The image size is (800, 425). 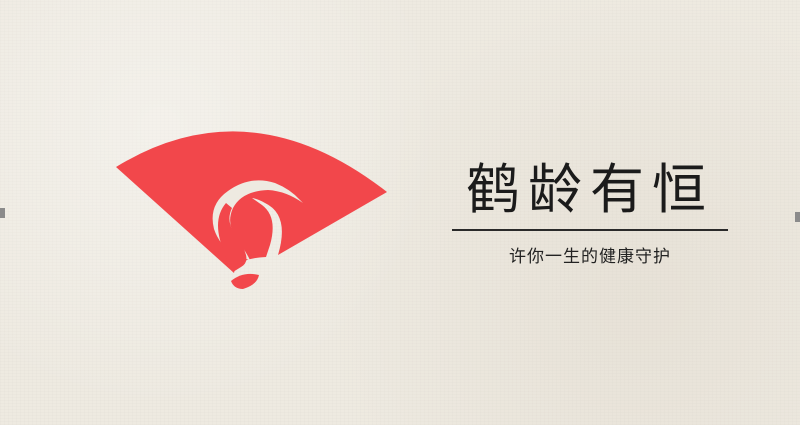 What do you see at coordinates (590, 189) in the screenshot?
I see `brand-name: 鹤龄有恒` at bounding box center [590, 189].